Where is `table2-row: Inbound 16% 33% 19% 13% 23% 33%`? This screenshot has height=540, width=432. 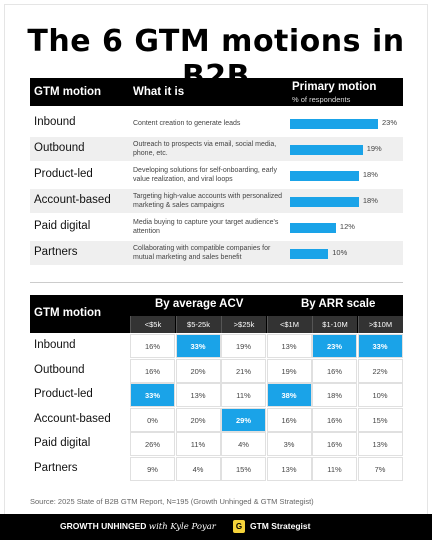 table2-row: Inbound 16% 33% 19% 13% 23% 33% is located at coordinates (216, 346).